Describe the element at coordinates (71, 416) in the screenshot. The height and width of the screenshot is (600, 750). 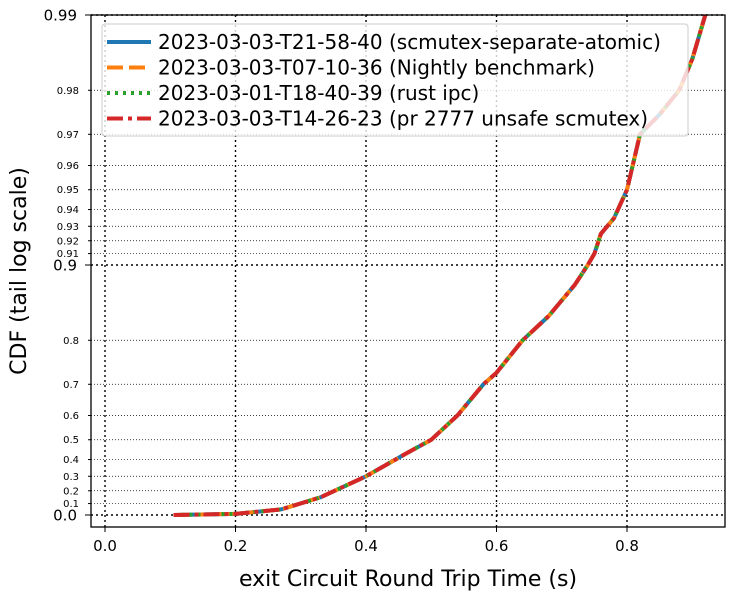
I see `y-minor-tick-label: 0.6` at that location.